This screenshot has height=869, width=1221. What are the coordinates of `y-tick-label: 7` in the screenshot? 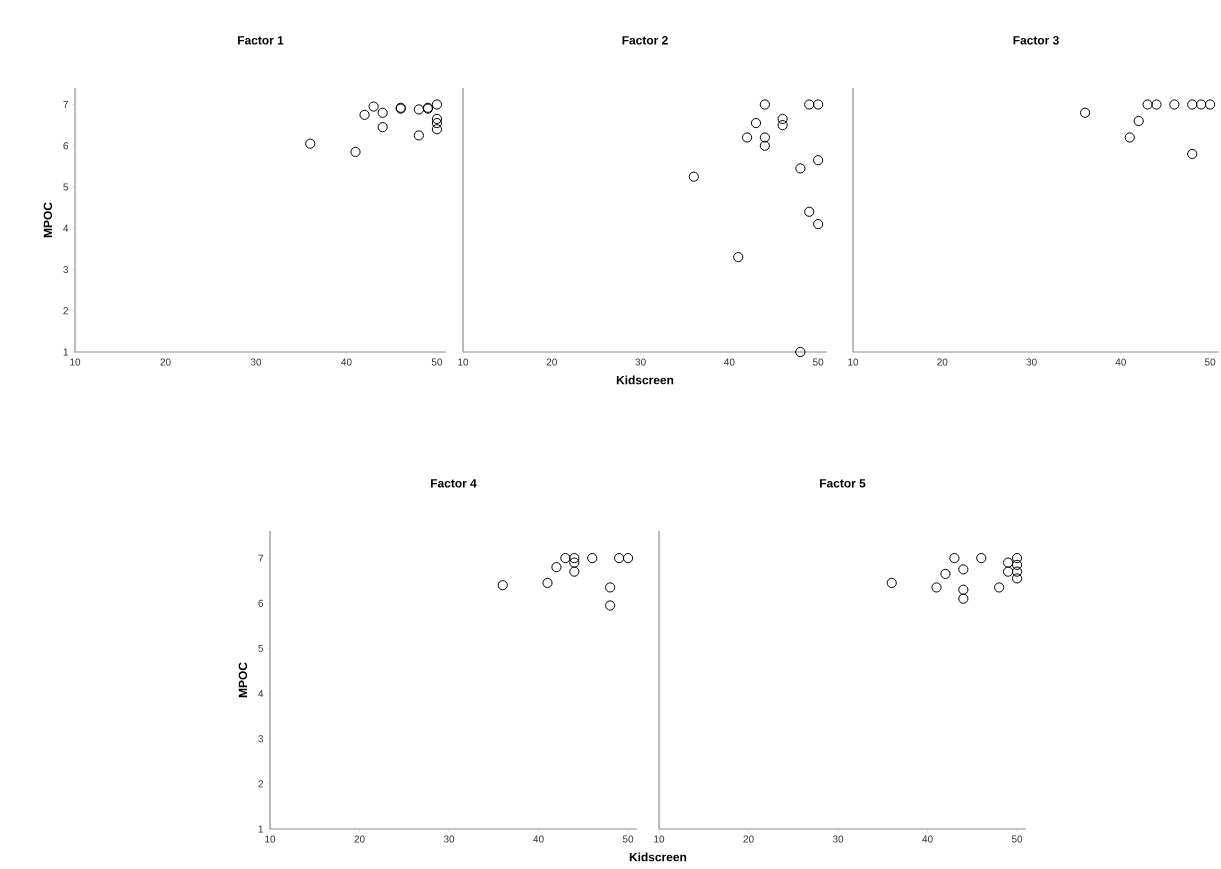 It's located at (65, 104).